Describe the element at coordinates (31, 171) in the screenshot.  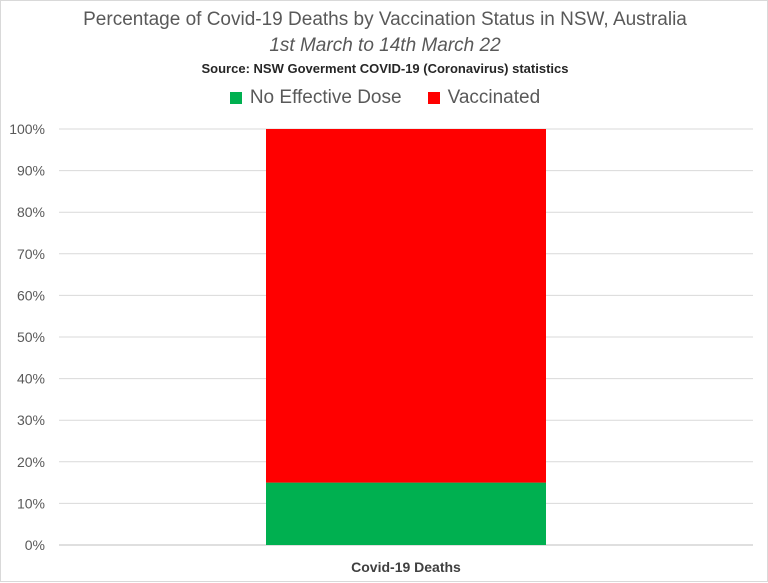
I see `y-tick-label: 90%` at that location.